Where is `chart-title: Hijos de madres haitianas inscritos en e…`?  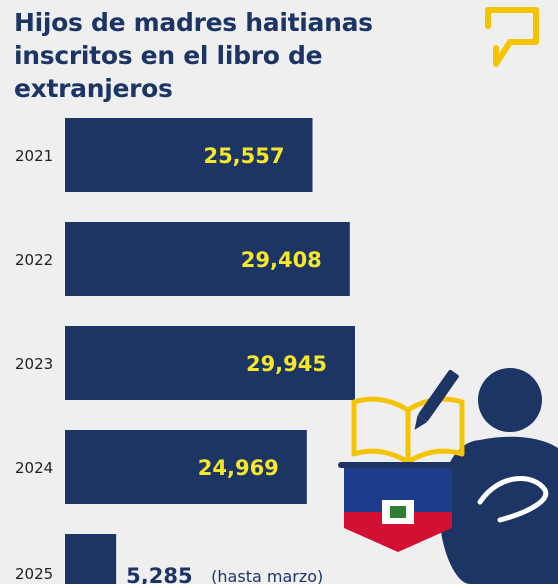
chart-title: Hijos de madres haitianas inscritos en e… is located at coordinates (244, 55).